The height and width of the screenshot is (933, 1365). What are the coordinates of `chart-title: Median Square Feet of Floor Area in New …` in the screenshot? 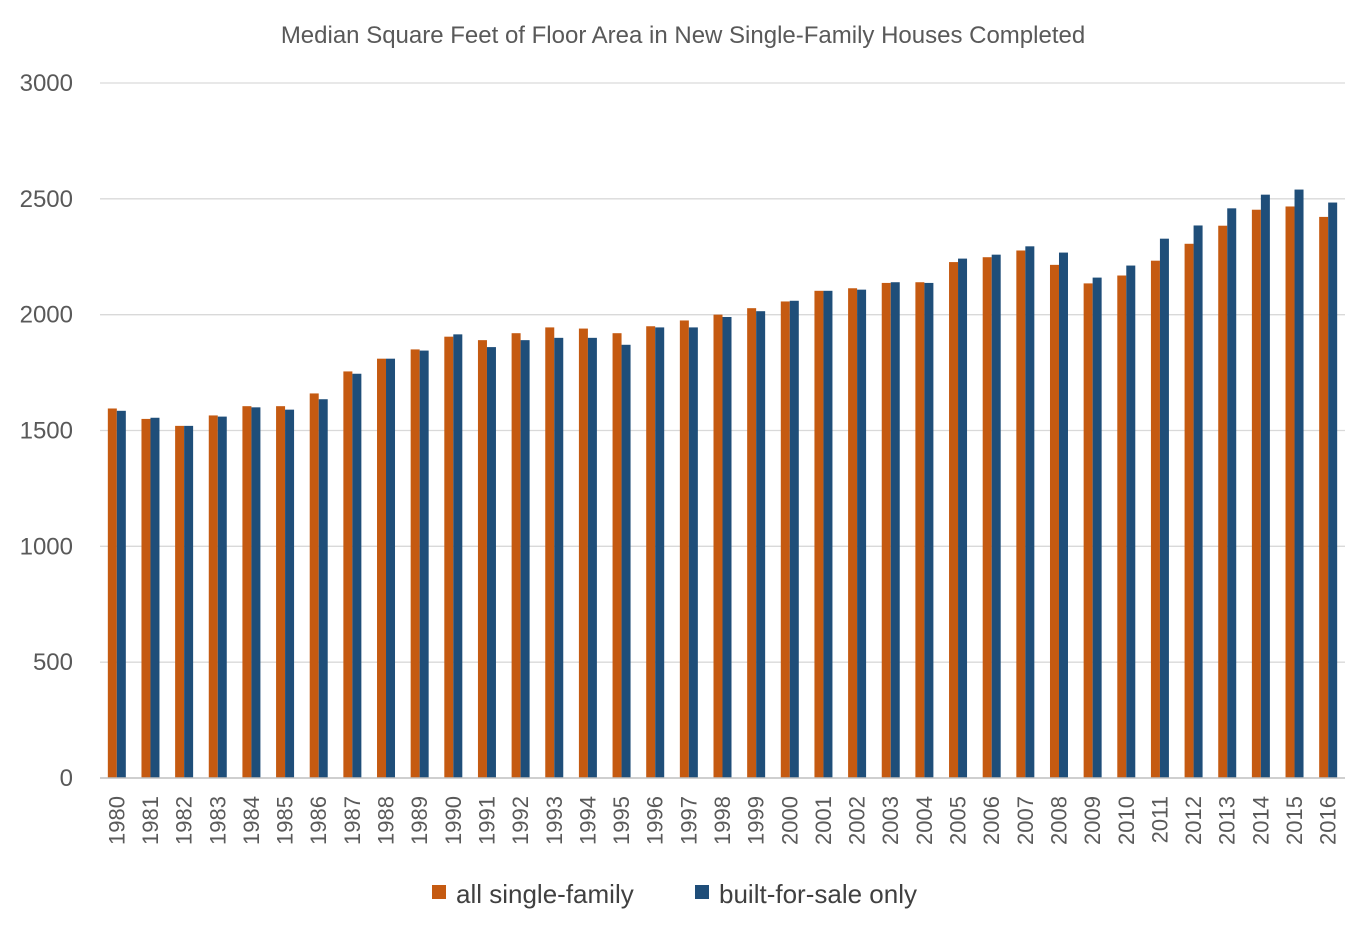 It's located at (683, 35).